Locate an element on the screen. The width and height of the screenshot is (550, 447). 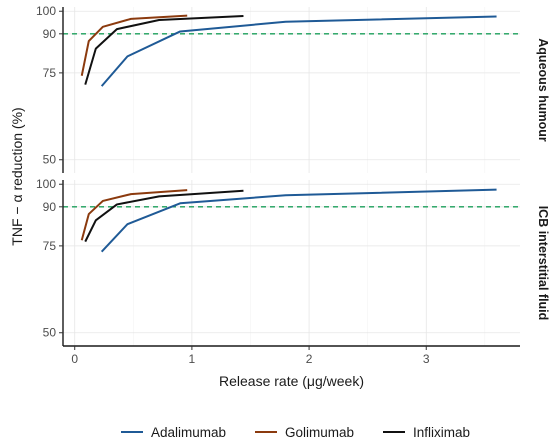
strip-label: Aqueous humour is located at coordinates (543, 90).